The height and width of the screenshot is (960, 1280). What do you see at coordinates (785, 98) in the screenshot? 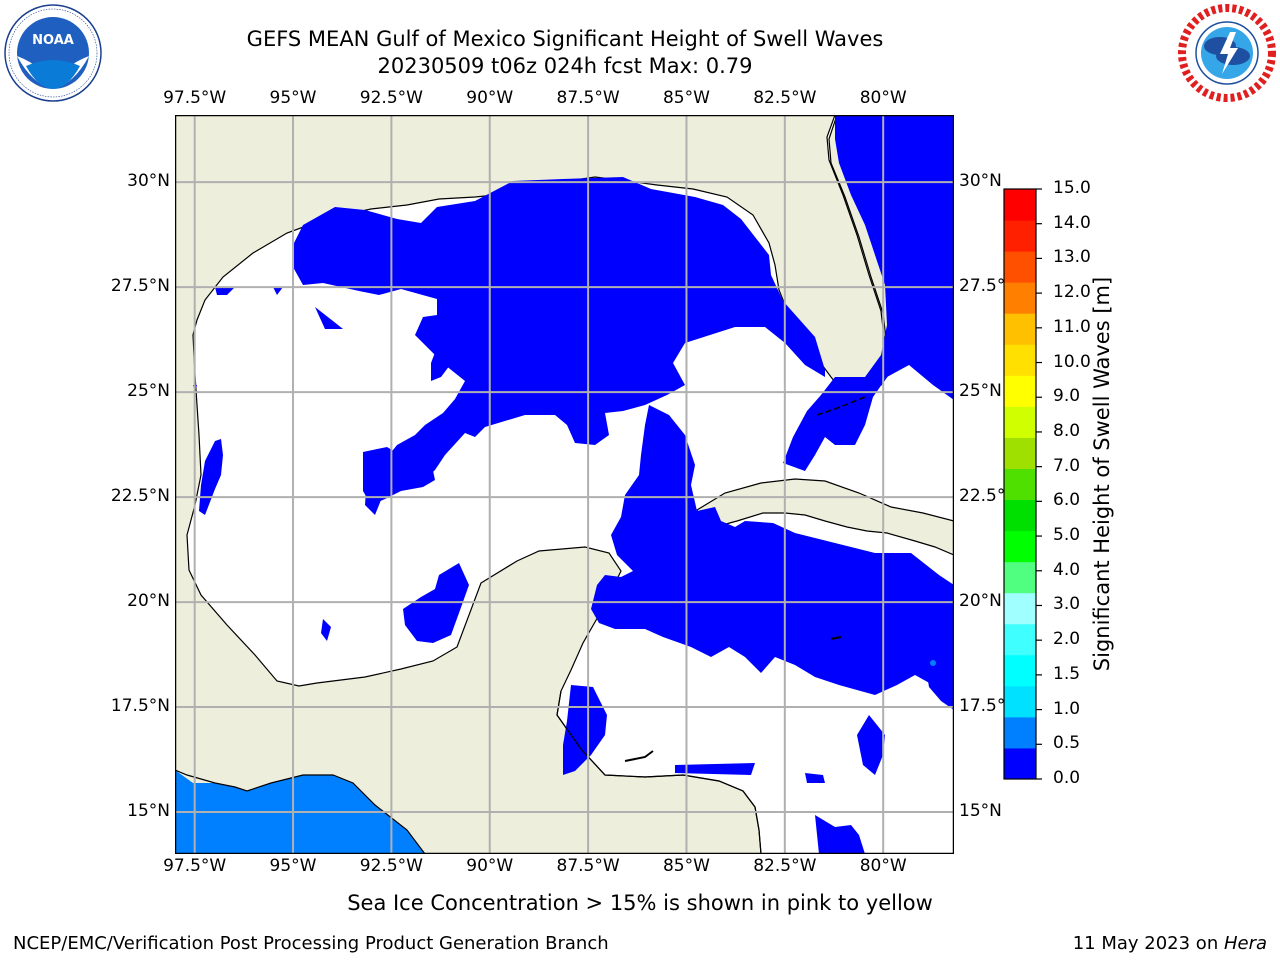
I see `lon-label-top: 82.5°W` at bounding box center [785, 98].